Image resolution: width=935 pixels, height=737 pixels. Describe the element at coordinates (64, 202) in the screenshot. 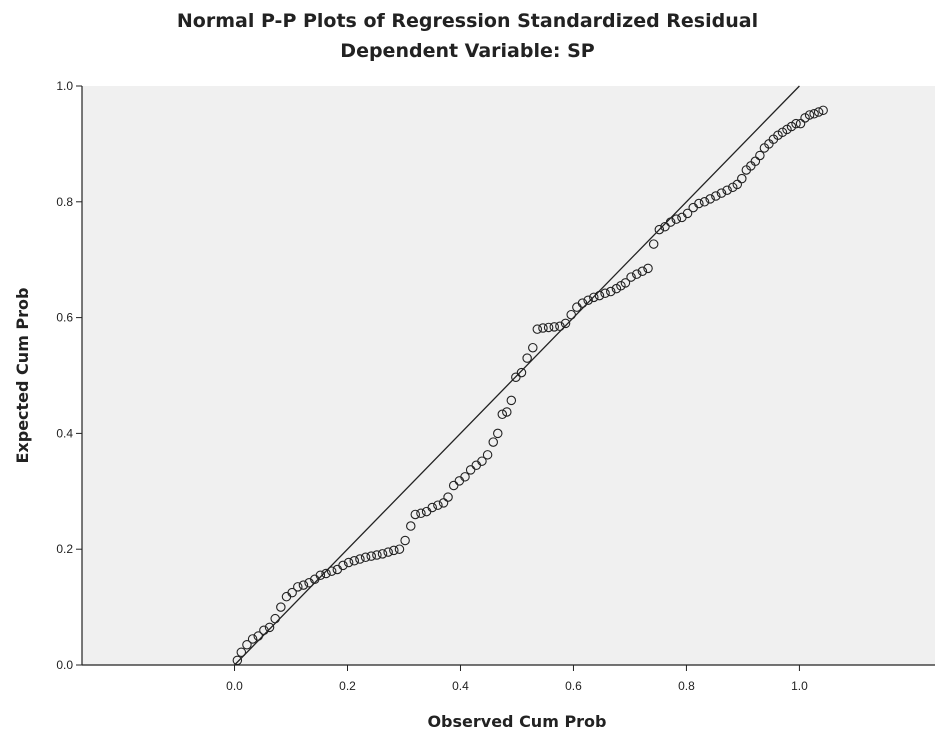

I see `y-tick-label: 0.8` at that location.